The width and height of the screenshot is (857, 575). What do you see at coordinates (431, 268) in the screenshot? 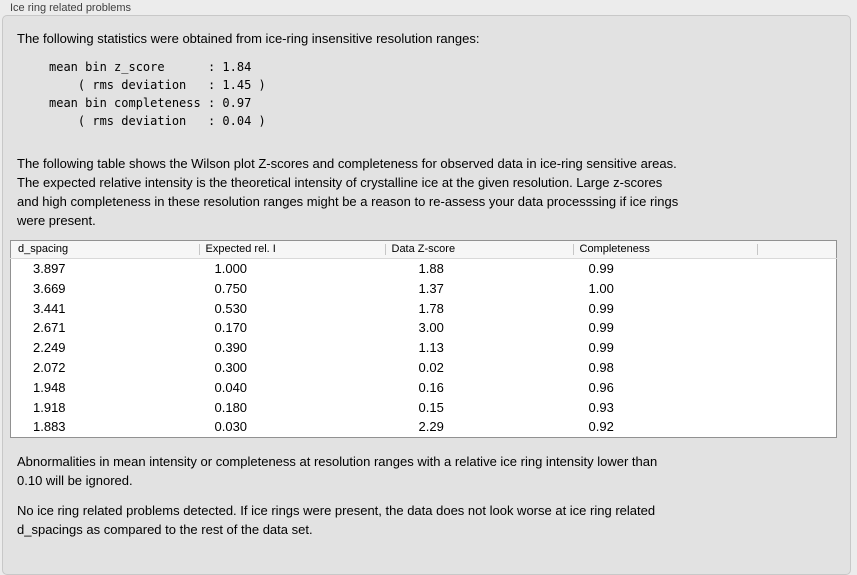
I see `table-cell: 1.88` at bounding box center [431, 268].